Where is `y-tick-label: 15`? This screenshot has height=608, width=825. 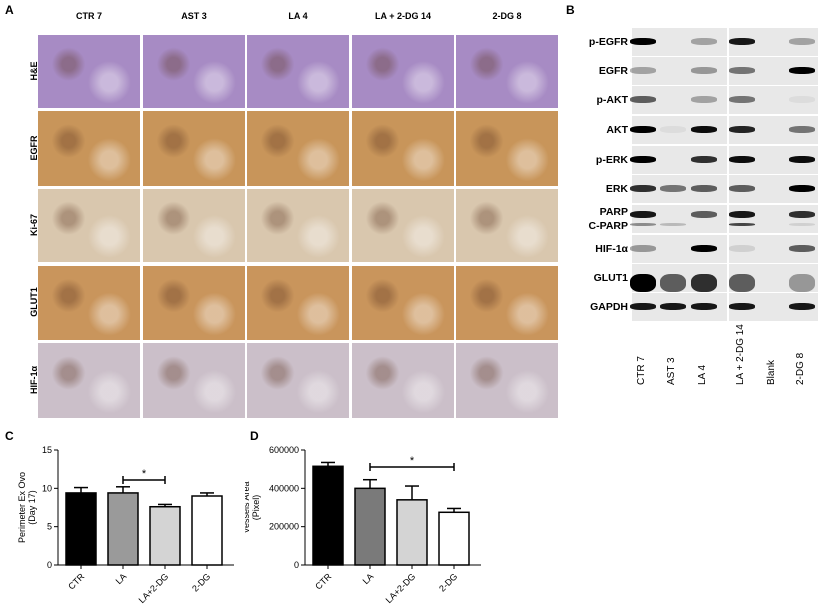 y-tick-label: 15 is located at coordinates (47, 450).